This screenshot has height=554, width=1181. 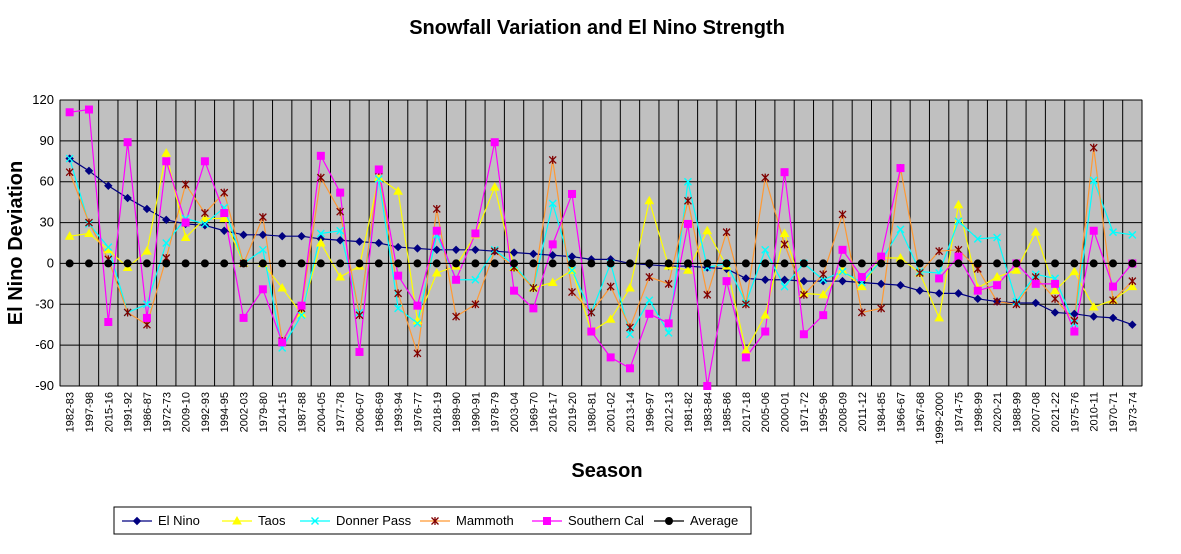 I want to click on series-points-average, so click(x=601, y=263).